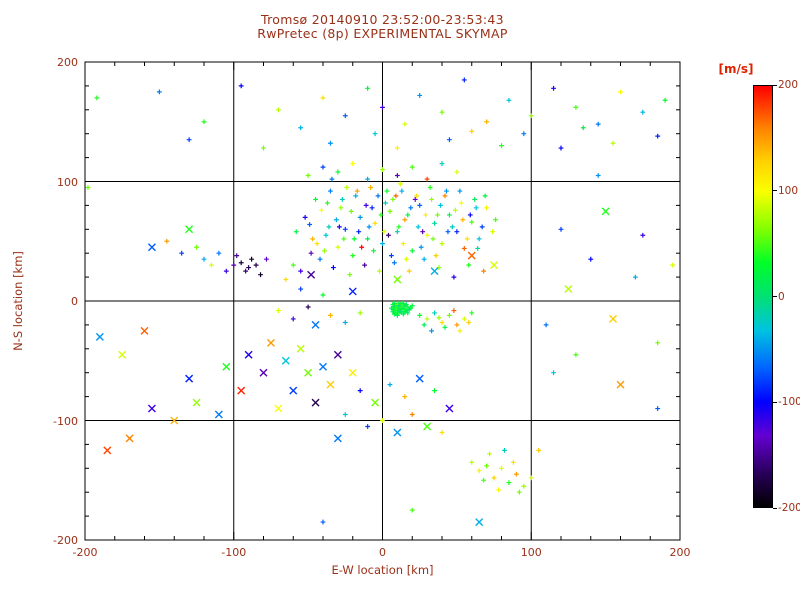  What do you see at coordinates (789, 402) in the screenshot?
I see `colorbar-tick-label: -100` at bounding box center [789, 402].